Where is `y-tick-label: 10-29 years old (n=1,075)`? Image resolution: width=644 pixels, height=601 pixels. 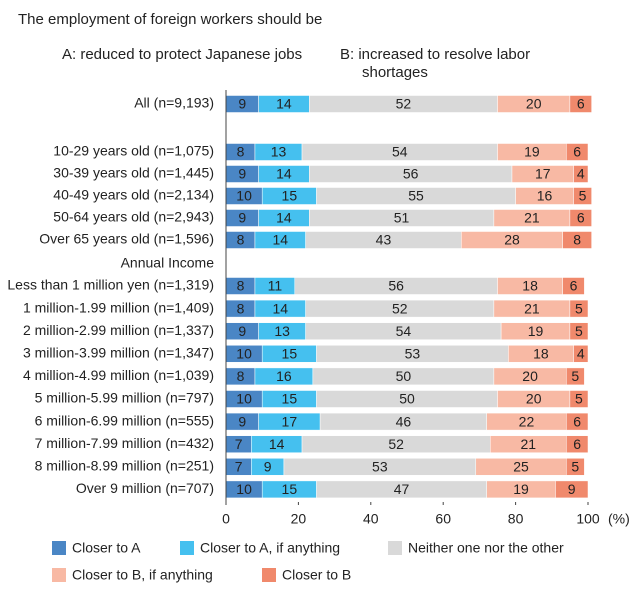 y-tick-label: 10-29 years old (n=1,075) is located at coordinates (133, 151).